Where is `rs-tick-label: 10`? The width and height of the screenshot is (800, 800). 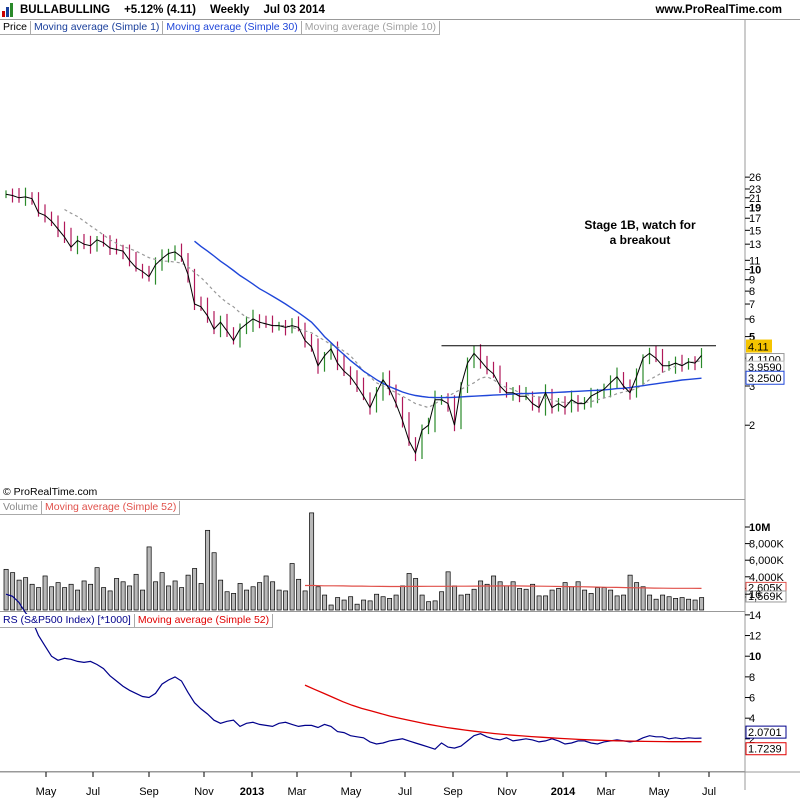
rs-tick-label: 10 is located at coordinates (755, 657).